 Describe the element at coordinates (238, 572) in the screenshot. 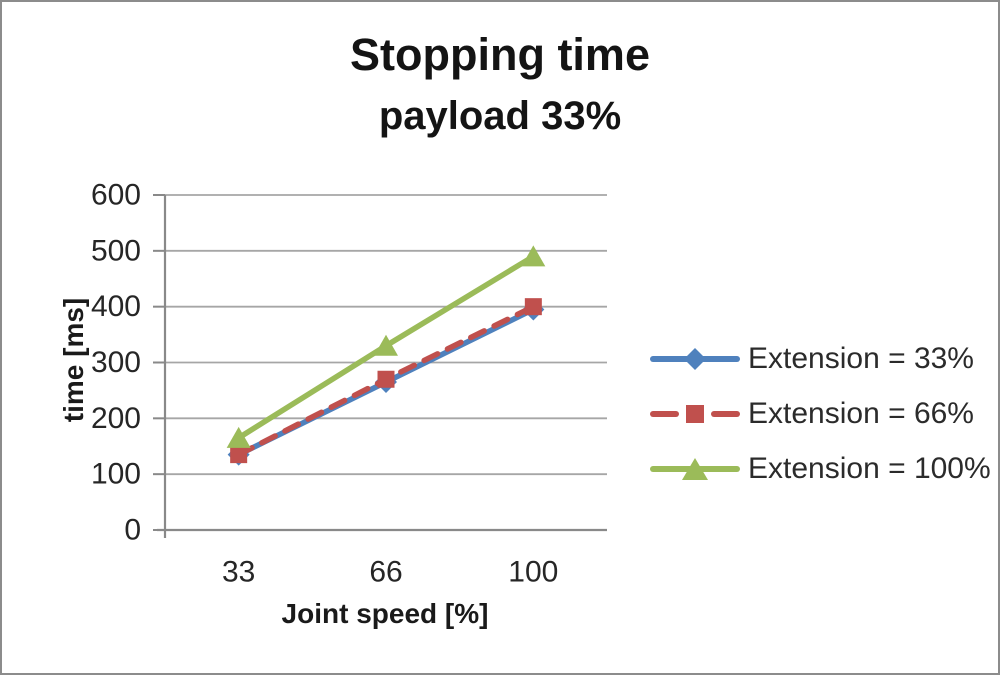

I see `x-axis-tick-label: 33` at that location.